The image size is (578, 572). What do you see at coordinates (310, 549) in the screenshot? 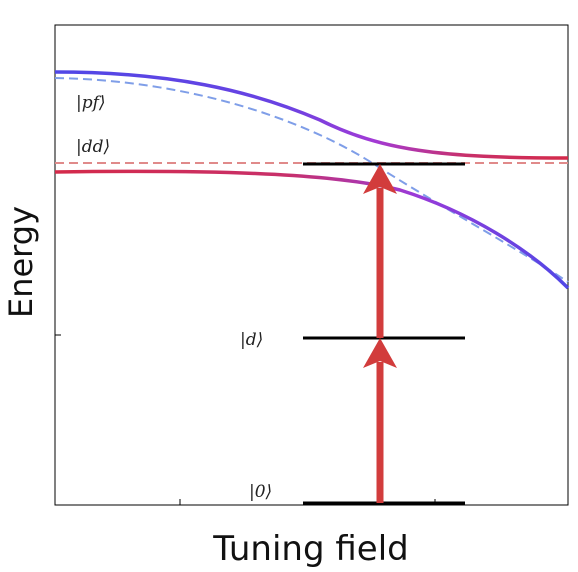
I see `x-axis-label: Tuning field` at bounding box center [310, 549].